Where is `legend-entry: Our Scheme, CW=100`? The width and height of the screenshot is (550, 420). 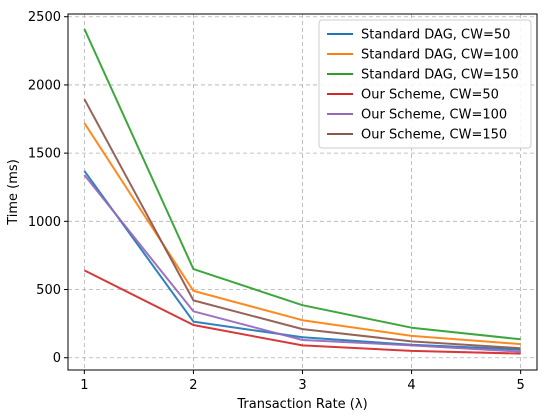
legend-entry: Our Scheme, CW=100 is located at coordinates (434, 115).